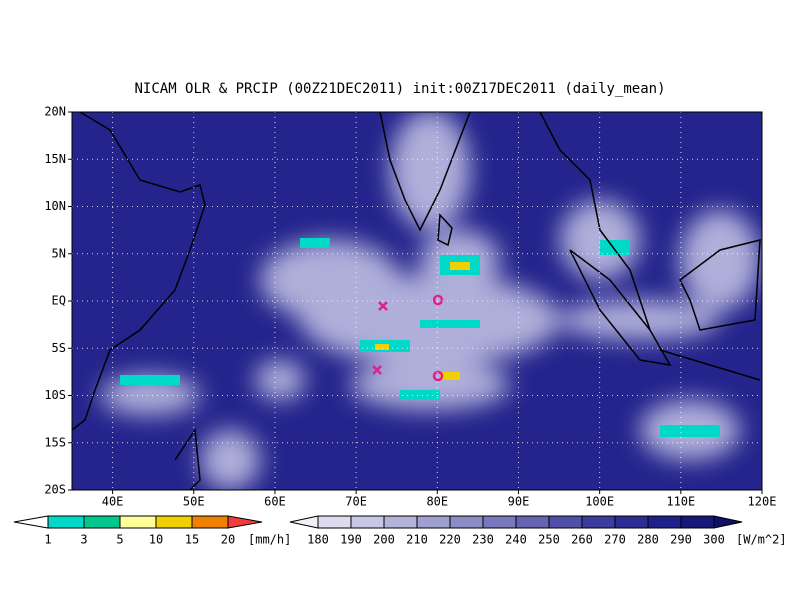  I want to click on legend-label: 200, so click(384, 540).